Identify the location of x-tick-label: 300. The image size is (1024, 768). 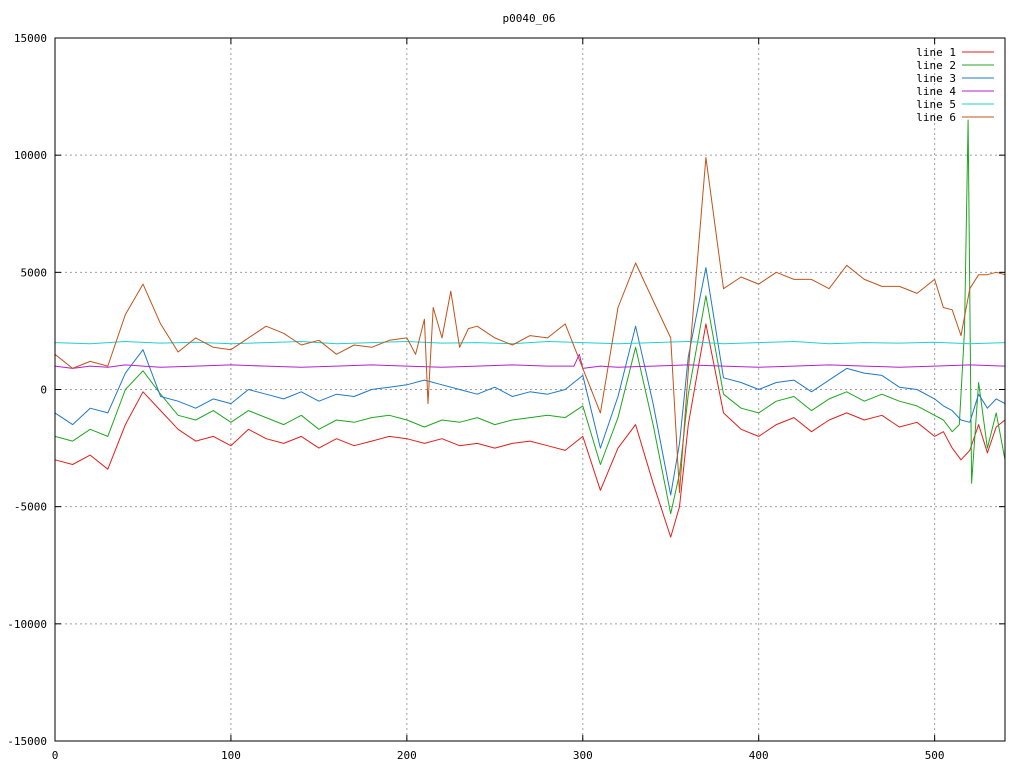
(583, 755).